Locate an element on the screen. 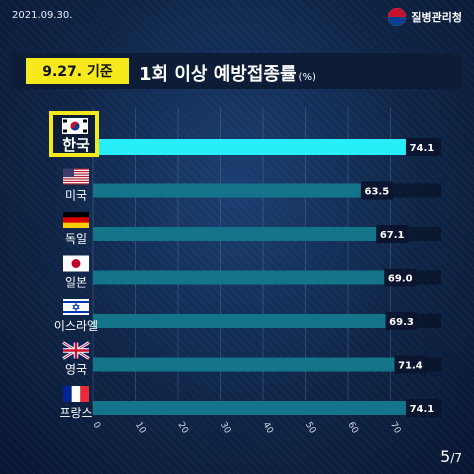 This screenshot has height=474, width=474. x-tick-label: 20 is located at coordinates (182, 428).